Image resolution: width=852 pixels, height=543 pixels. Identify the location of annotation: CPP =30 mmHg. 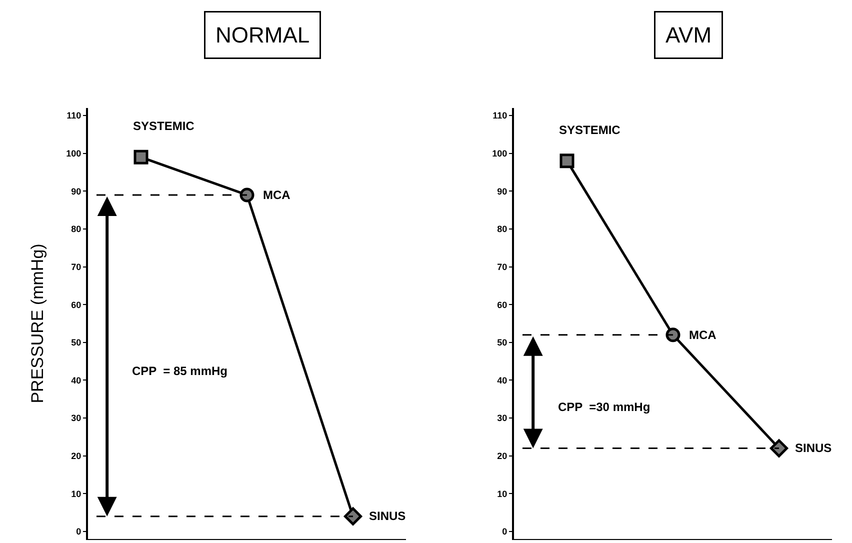
(604, 407).